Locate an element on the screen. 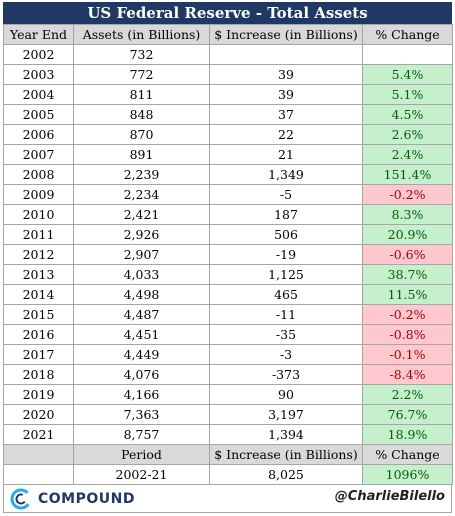 This screenshot has height=516, width=455. cell-year: 2011 is located at coordinates (38, 234).